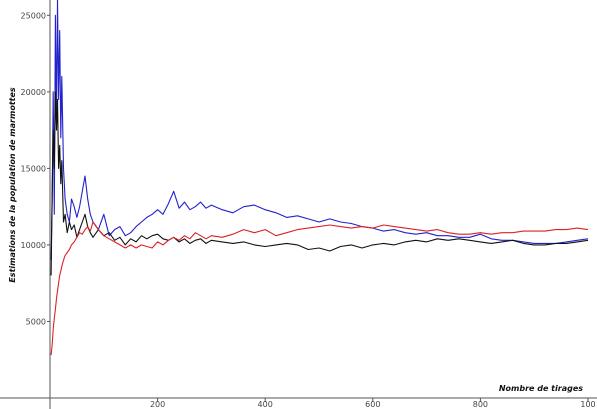 Image resolution: width=597 pixels, height=409 pixels. Describe the element at coordinates (36, 321) in the screenshot. I see `y-tick-label: 5000` at that location.